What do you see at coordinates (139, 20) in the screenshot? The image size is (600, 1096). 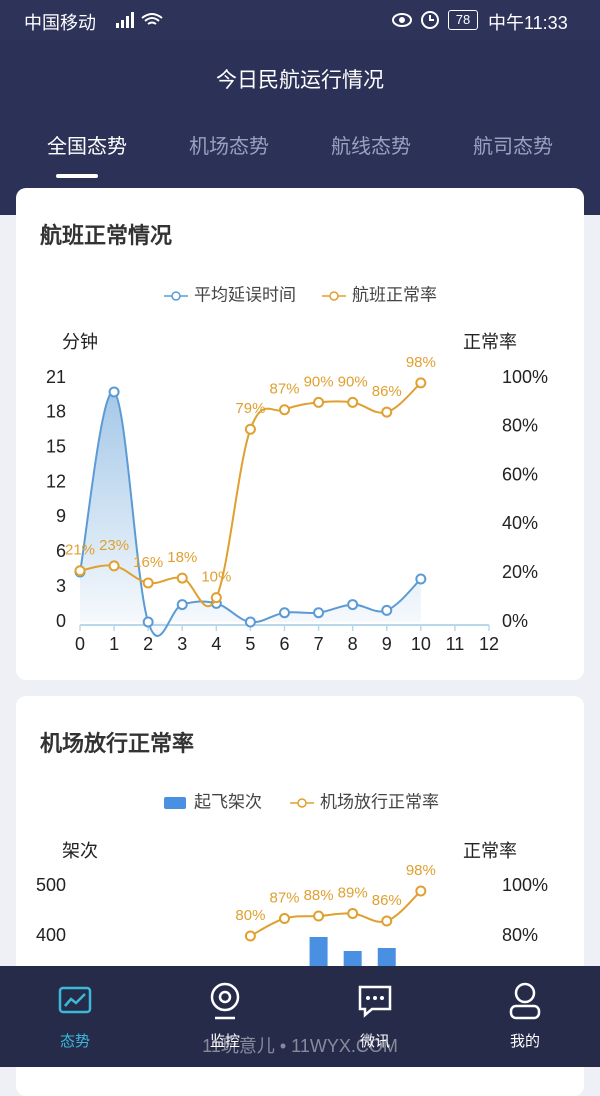 I see `signal-icons` at bounding box center [139, 20].